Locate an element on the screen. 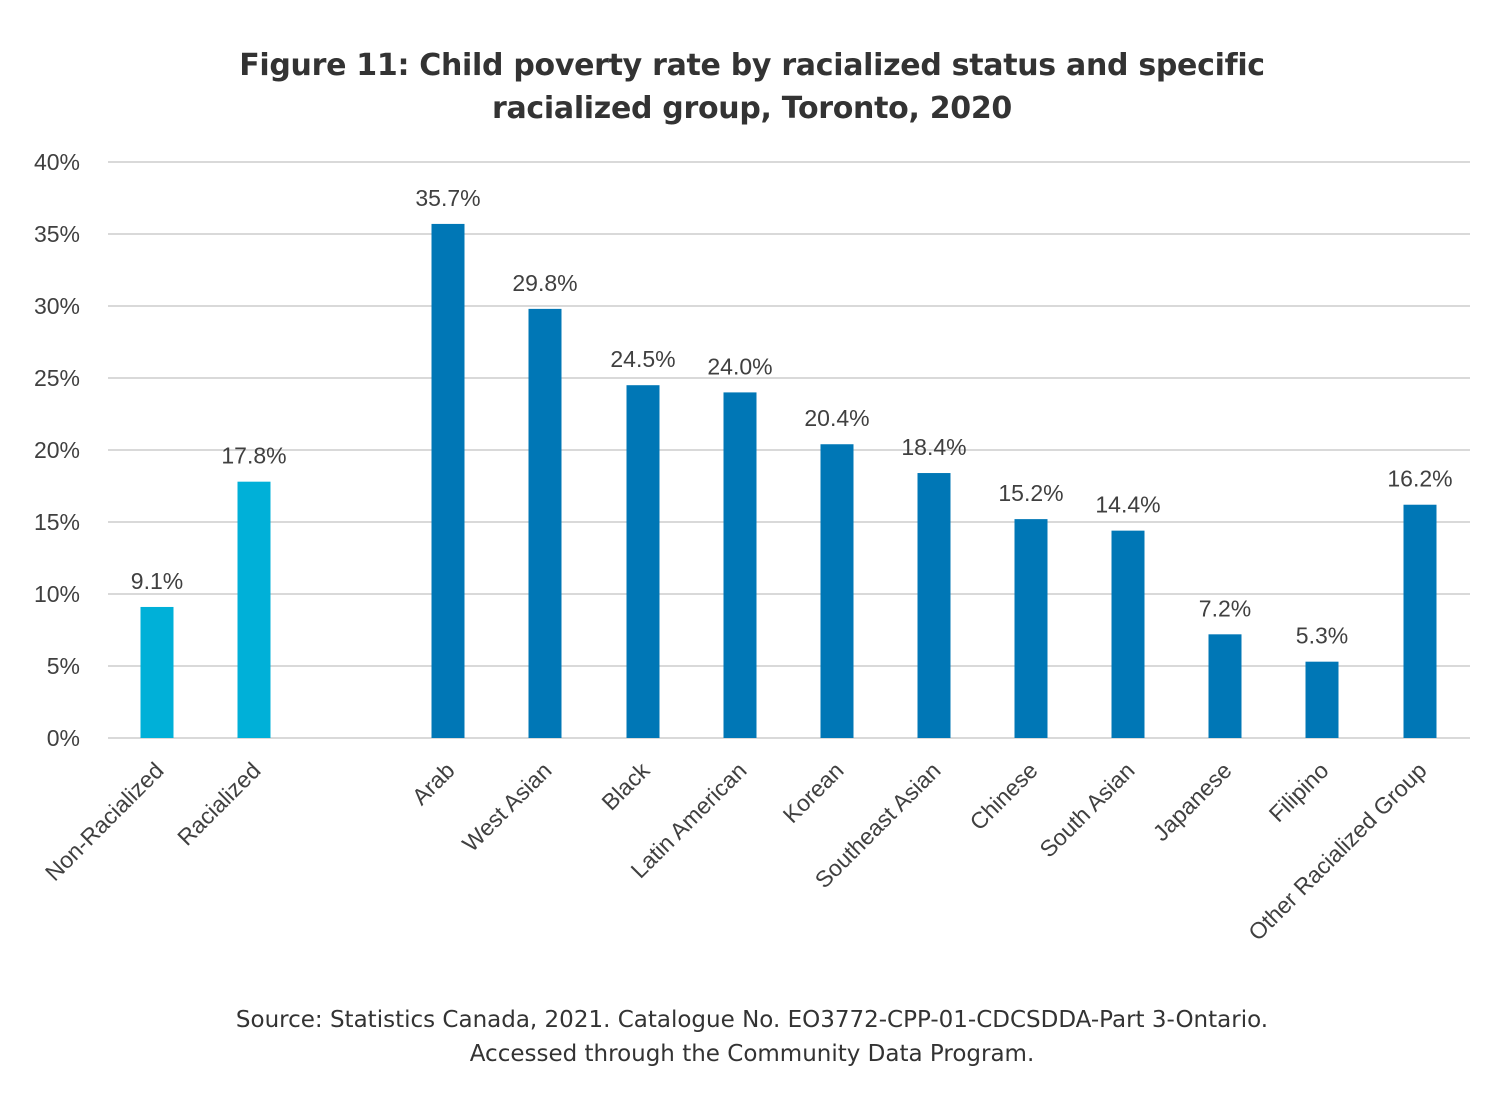 Image resolution: width=1504 pixels, height=1102 pixels. y-tick-label: 35% is located at coordinates (57, 234).